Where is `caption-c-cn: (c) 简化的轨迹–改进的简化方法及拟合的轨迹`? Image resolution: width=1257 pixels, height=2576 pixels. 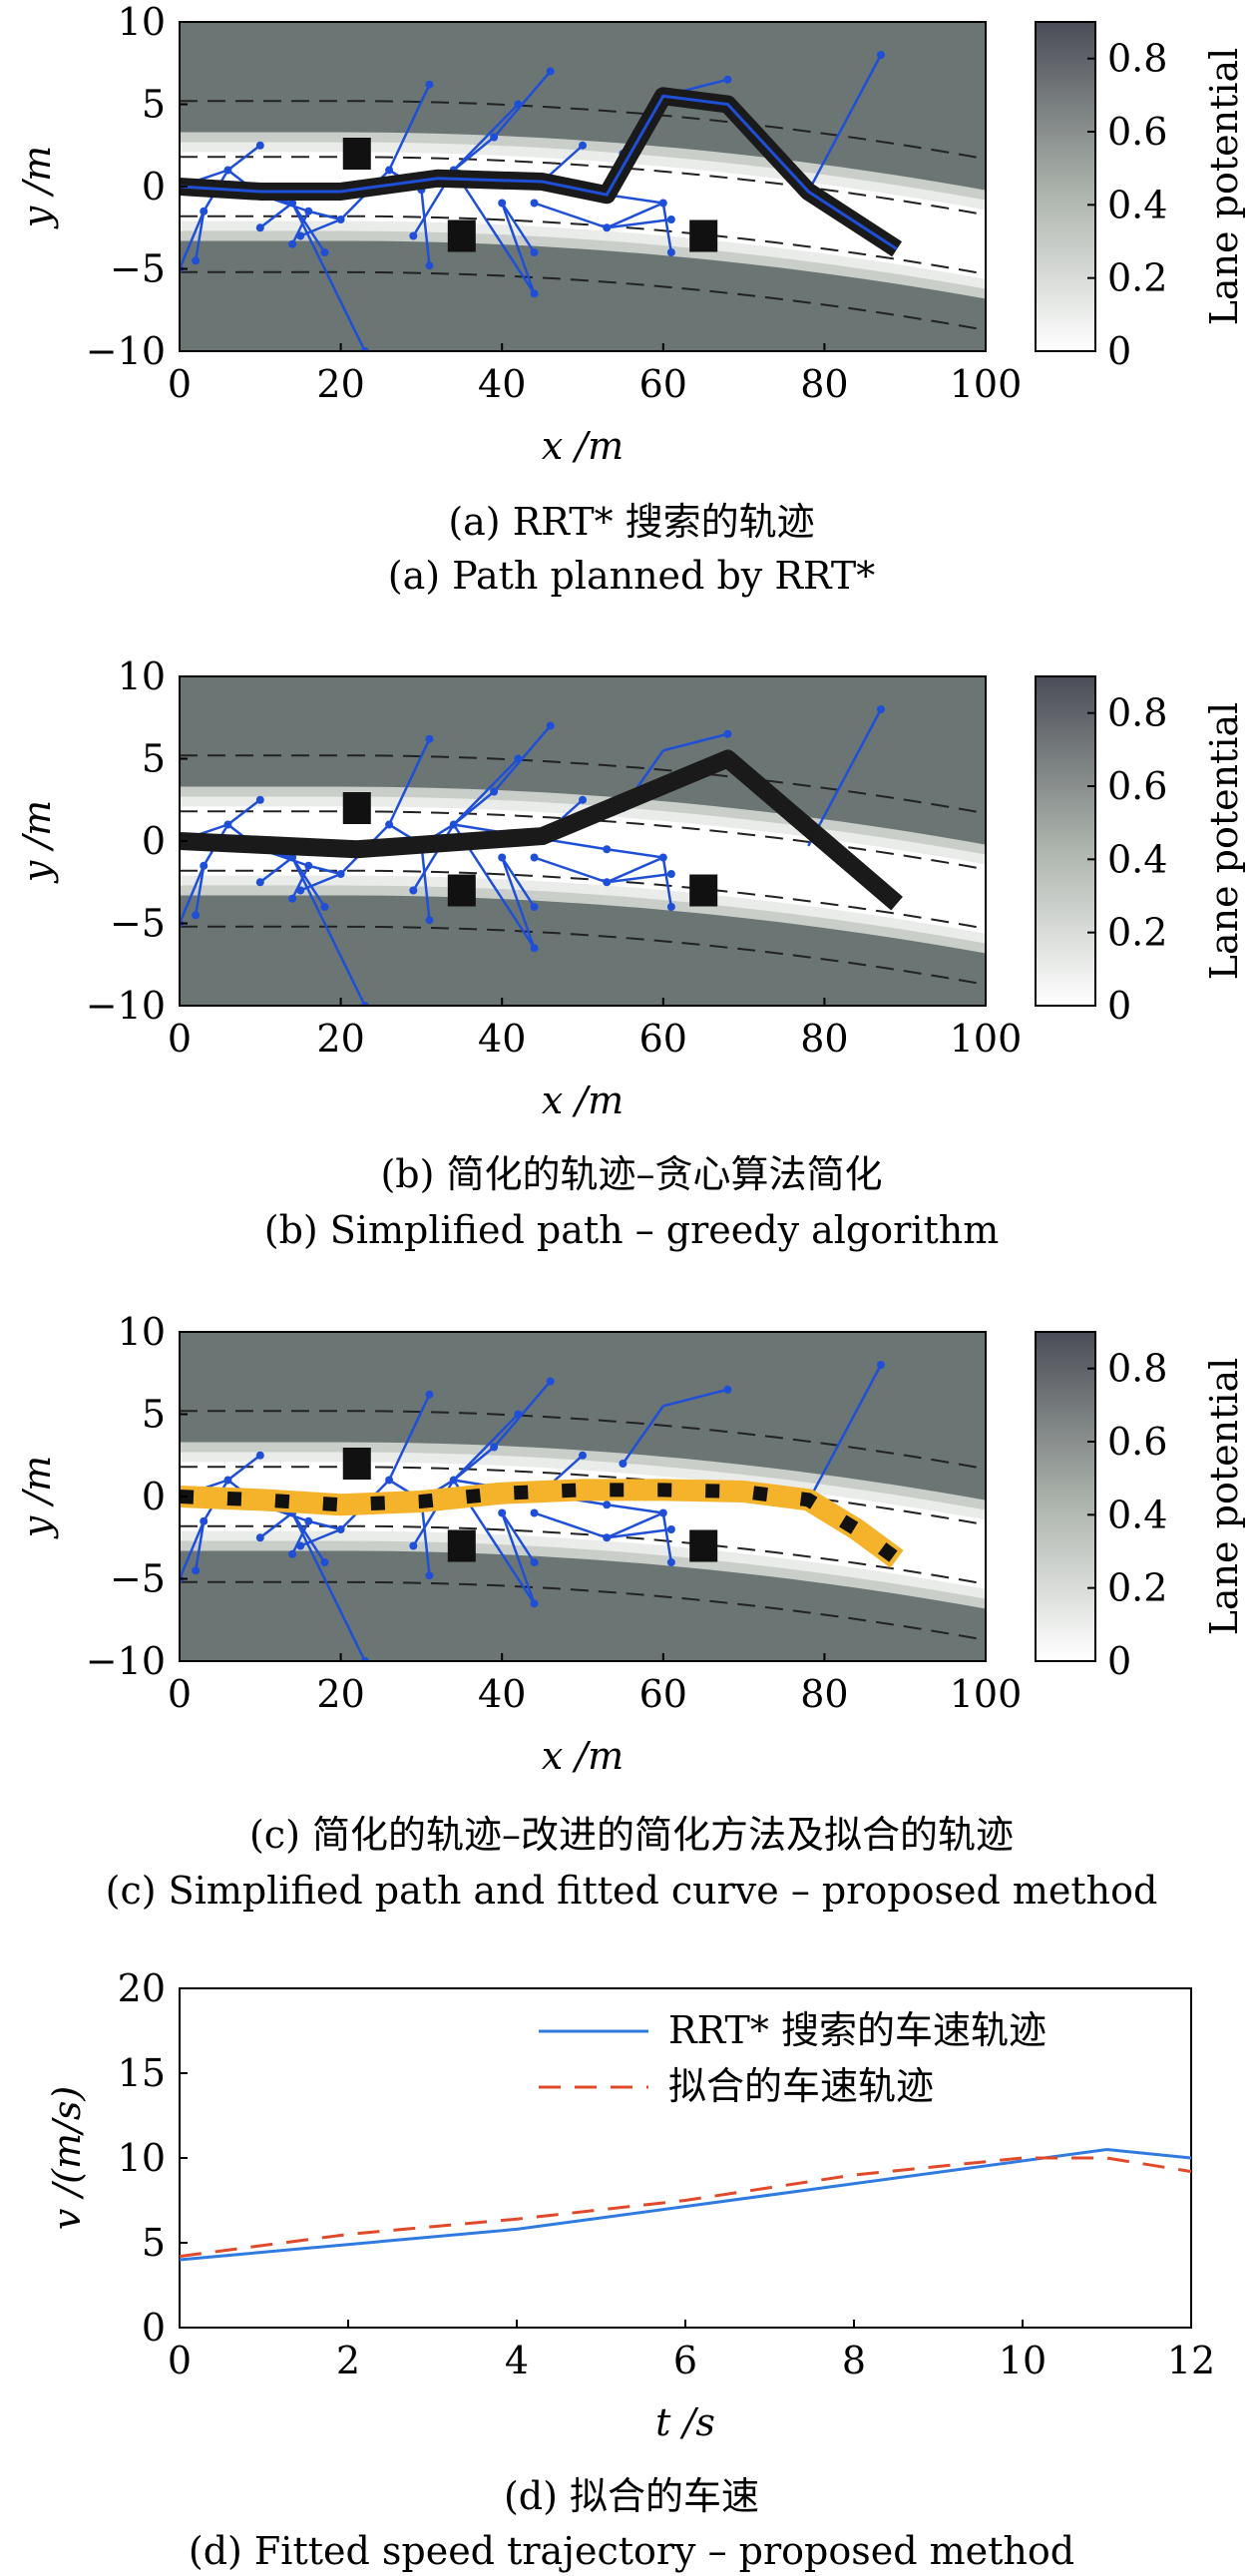
caption-c-cn: (c) 简化的轨迹–改进的简化方法及拟合的轨迹 is located at coordinates (631, 1835).